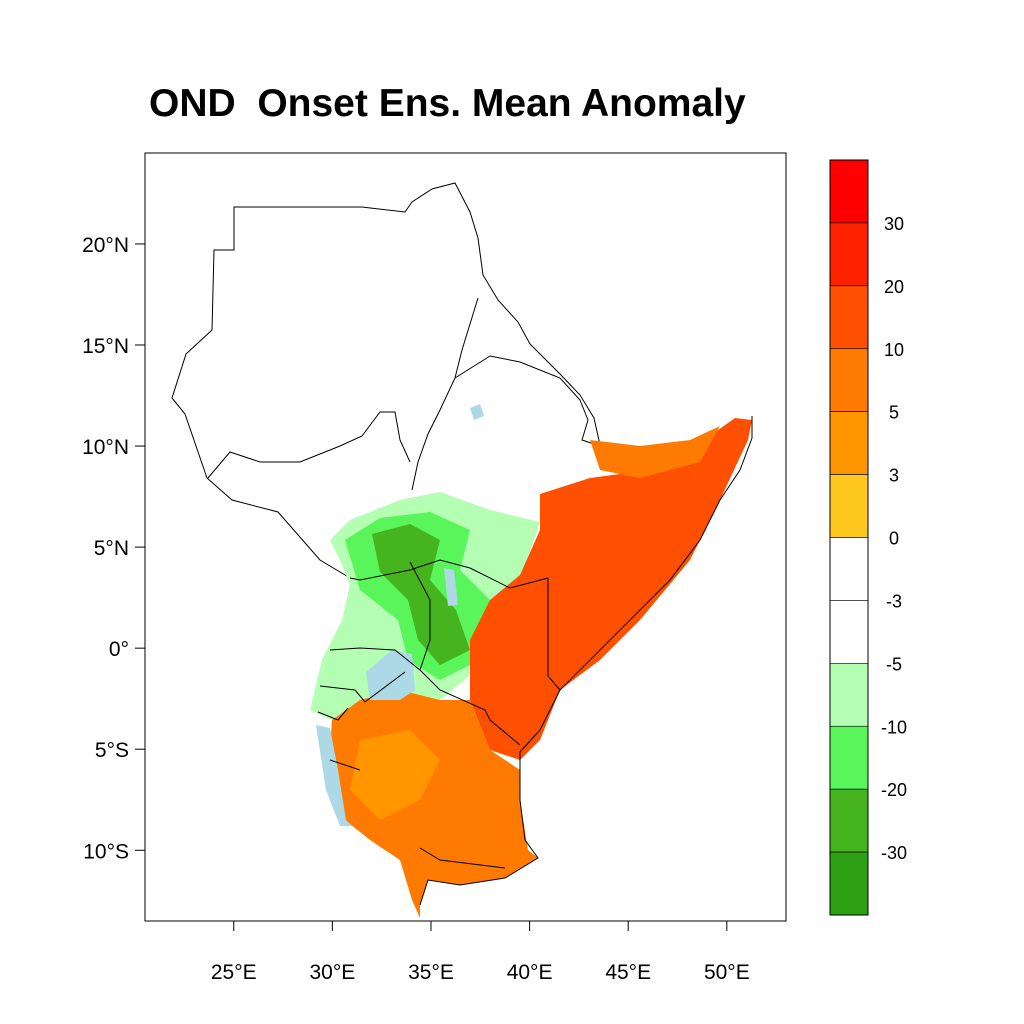 The image size is (1024, 1024). Describe the element at coordinates (628, 972) in the screenshot. I see `lon-tick-label: 45°E` at that location.